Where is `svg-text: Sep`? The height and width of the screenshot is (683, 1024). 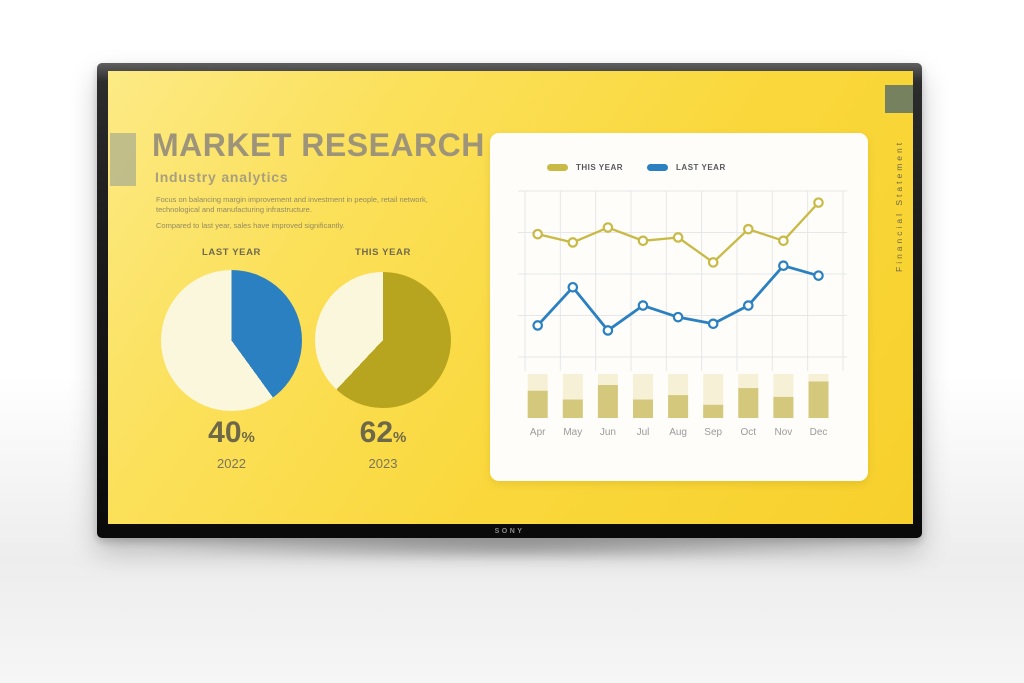 svg-text: Sep is located at coordinates (713, 432).